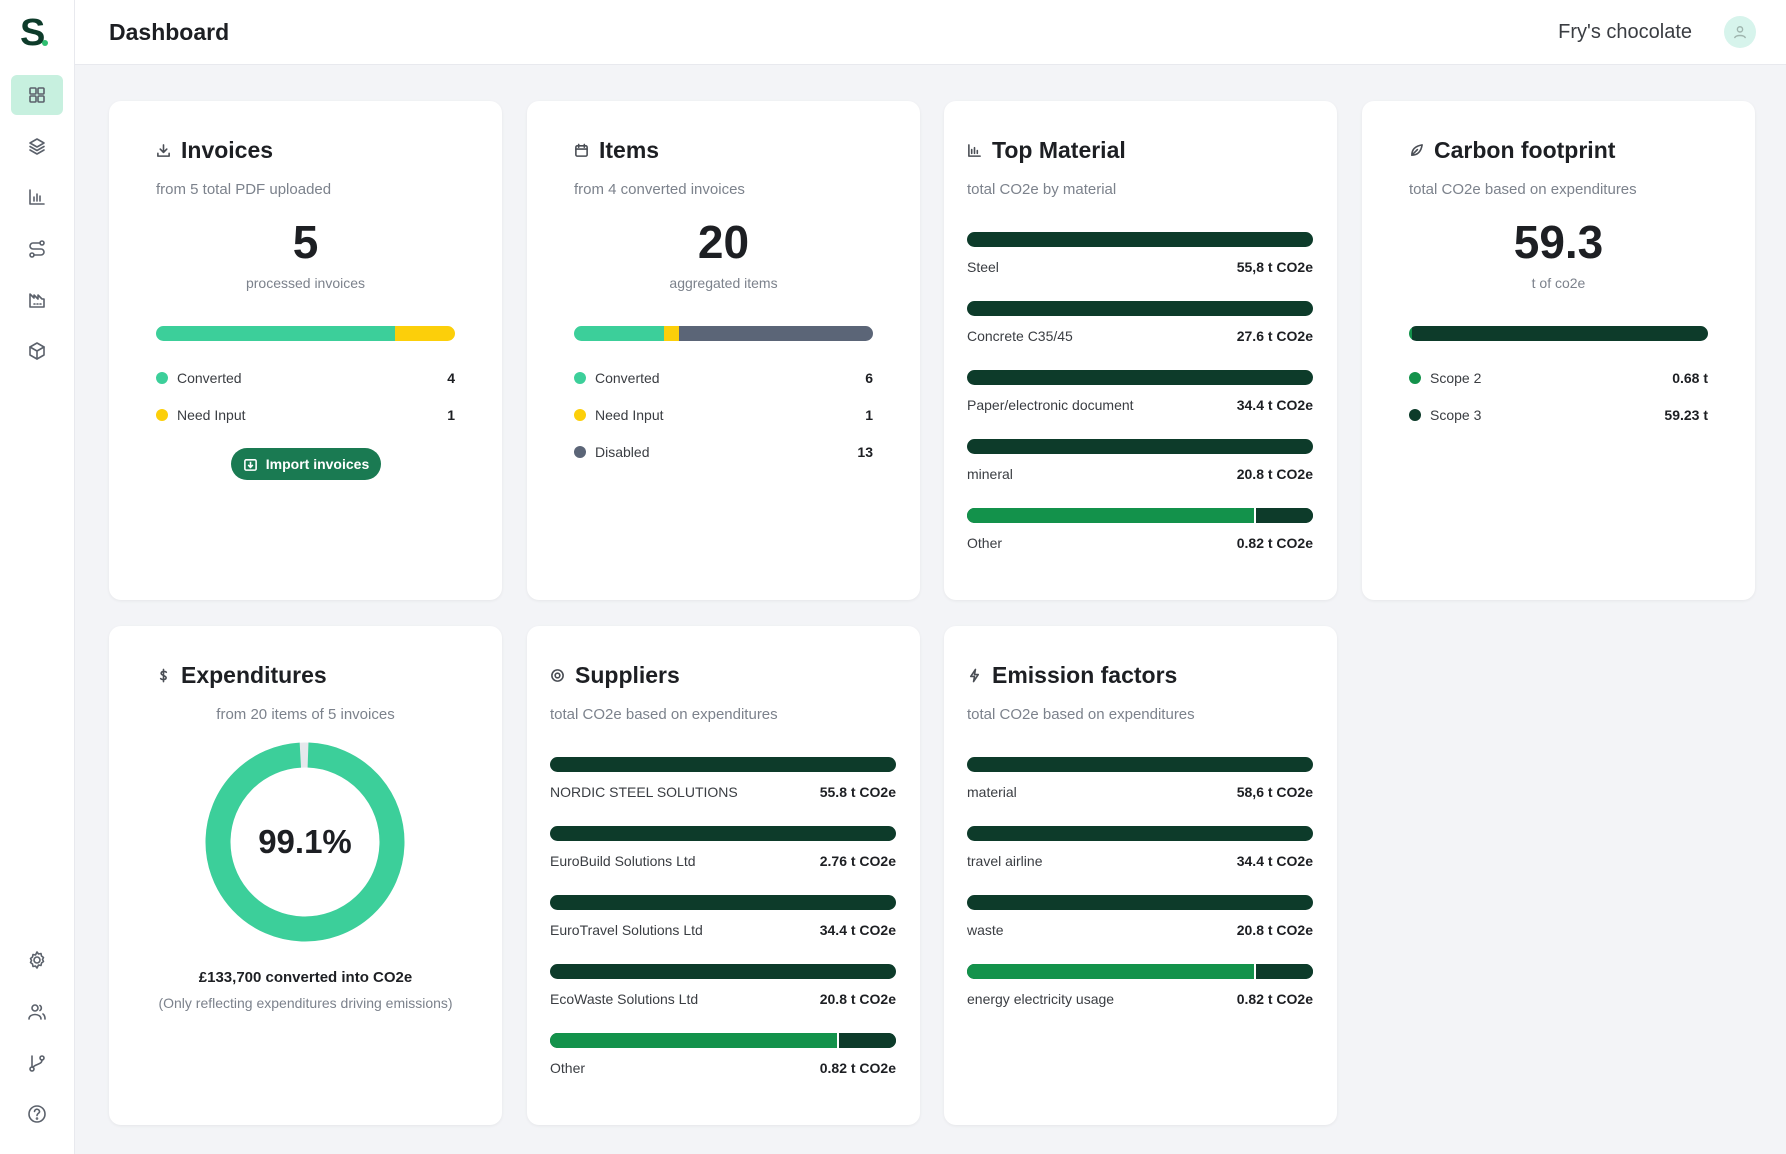 The image size is (1786, 1154). What do you see at coordinates (305, 283) in the screenshot?
I see `value-label: processed invoices` at bounding box center [305, 283].